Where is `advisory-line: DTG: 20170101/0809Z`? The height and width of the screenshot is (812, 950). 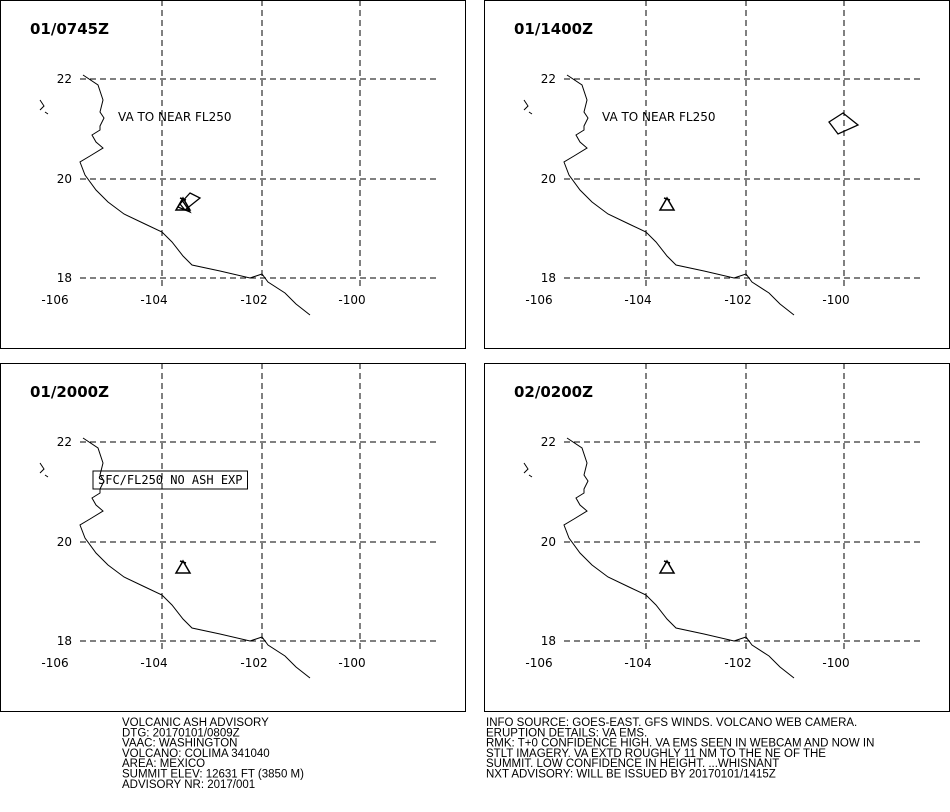
advisory-line: DTG: 20170101/0809Z is located at coordinates (181, 733).